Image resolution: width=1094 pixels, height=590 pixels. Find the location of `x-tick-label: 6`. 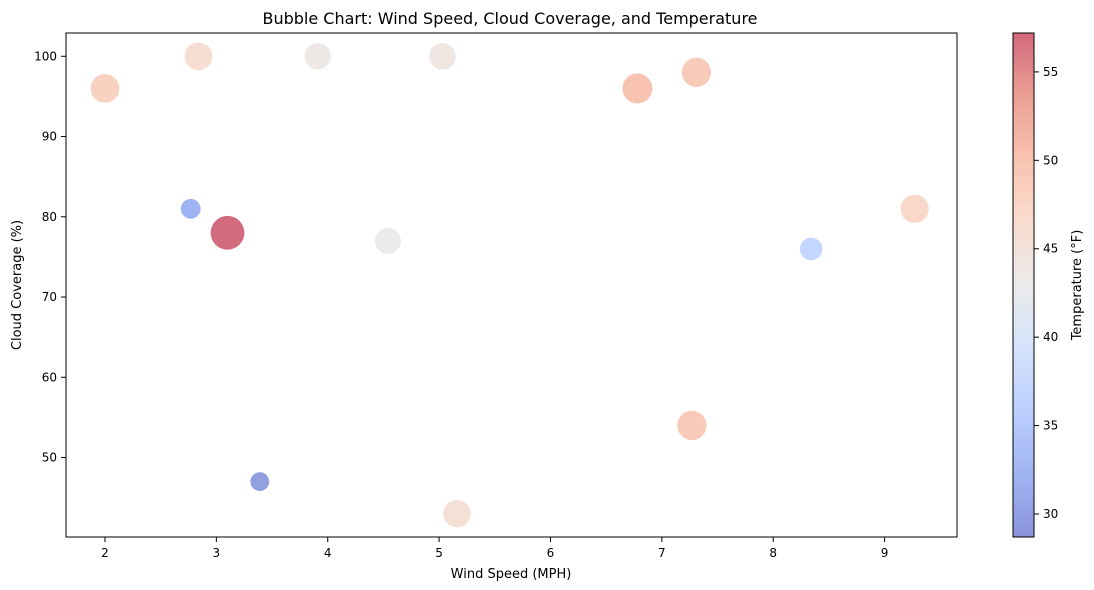

x-tick-label: 6 is located at coordinates (551, 553).